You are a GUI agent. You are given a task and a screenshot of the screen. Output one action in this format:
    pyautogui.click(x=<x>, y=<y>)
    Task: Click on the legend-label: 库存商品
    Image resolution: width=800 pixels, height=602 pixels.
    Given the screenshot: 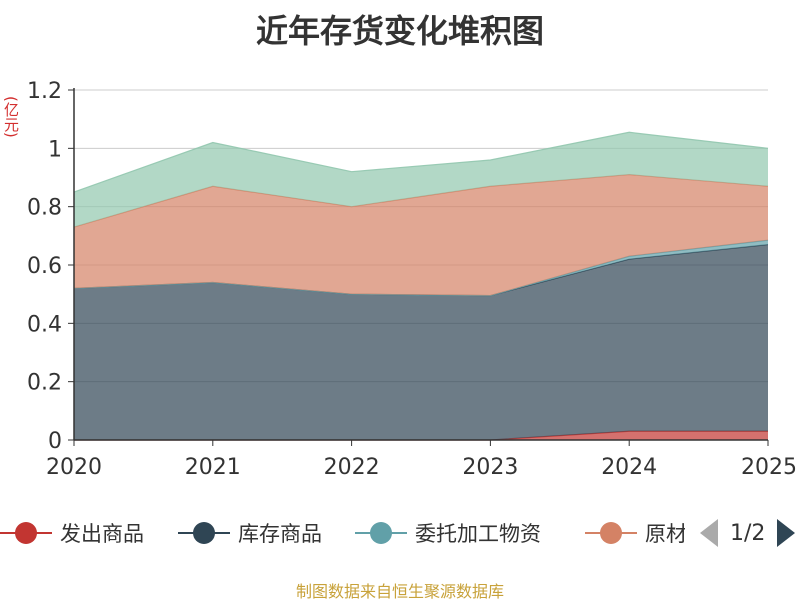 What is the action you would take?
    pyautogui.click(x=280, y=534)
    